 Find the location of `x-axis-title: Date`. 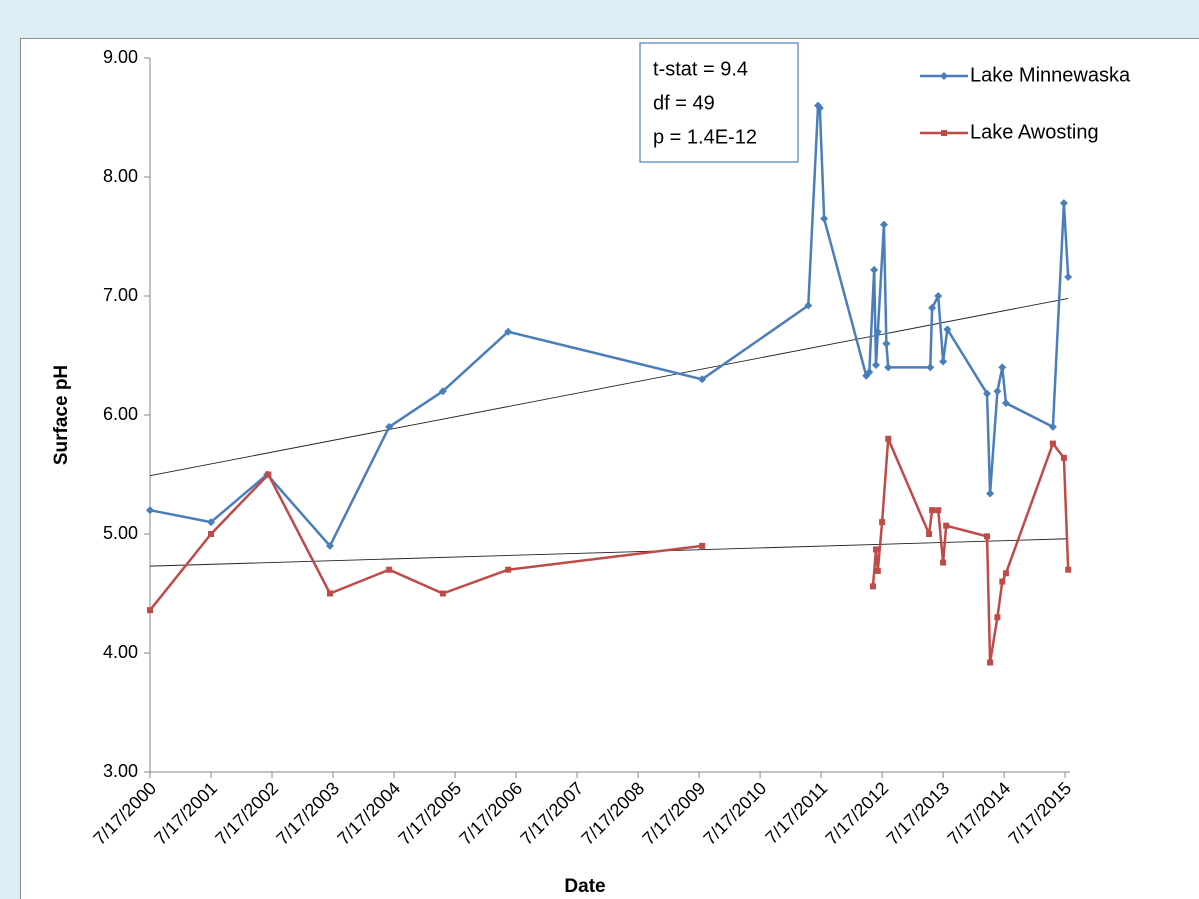

x-axis-title: Date is located at coordinates (584, 886).